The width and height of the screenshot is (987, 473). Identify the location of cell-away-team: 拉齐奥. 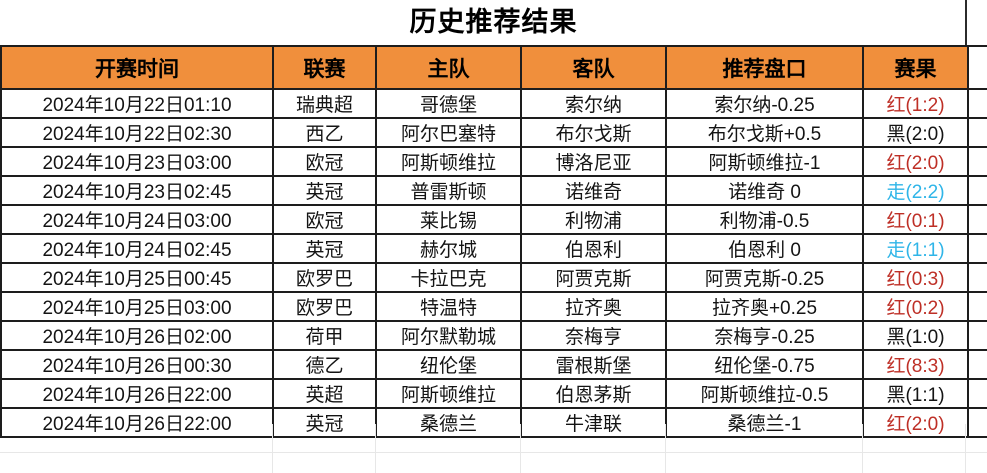
(593, 306).